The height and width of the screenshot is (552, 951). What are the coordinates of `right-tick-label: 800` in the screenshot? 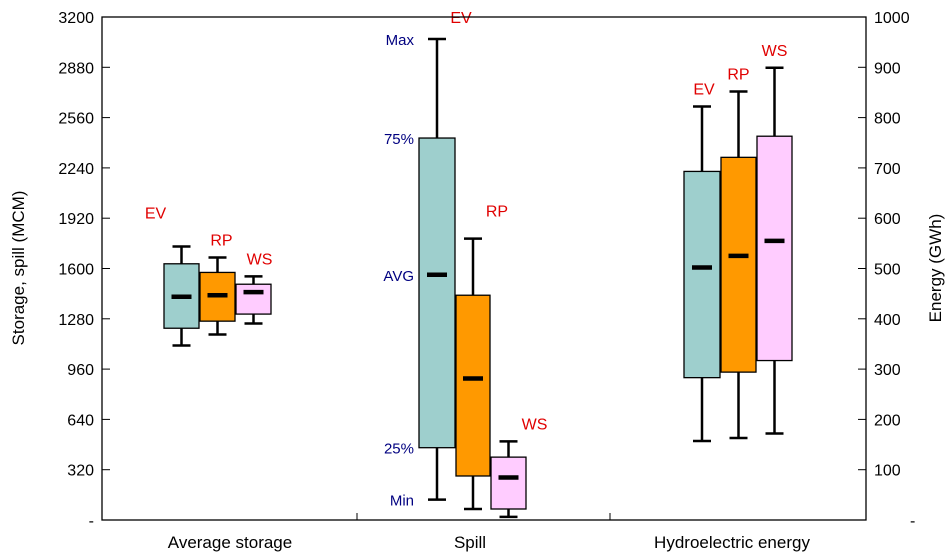 It's located at (887, 119).